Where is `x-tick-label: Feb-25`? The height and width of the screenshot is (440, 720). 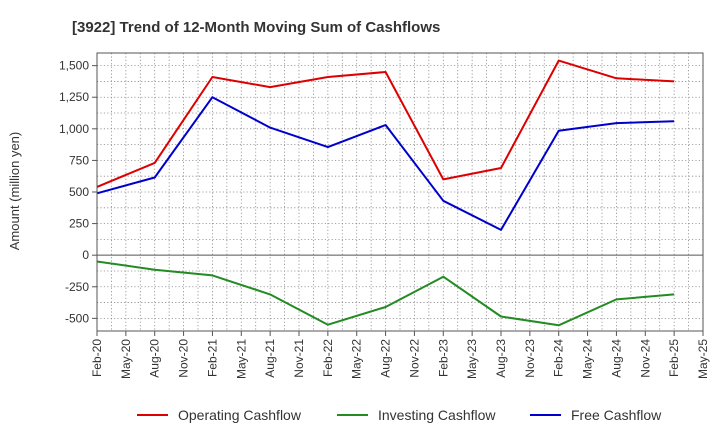 x-tick-label: Feb-25 is located at coordinates (674, 358).